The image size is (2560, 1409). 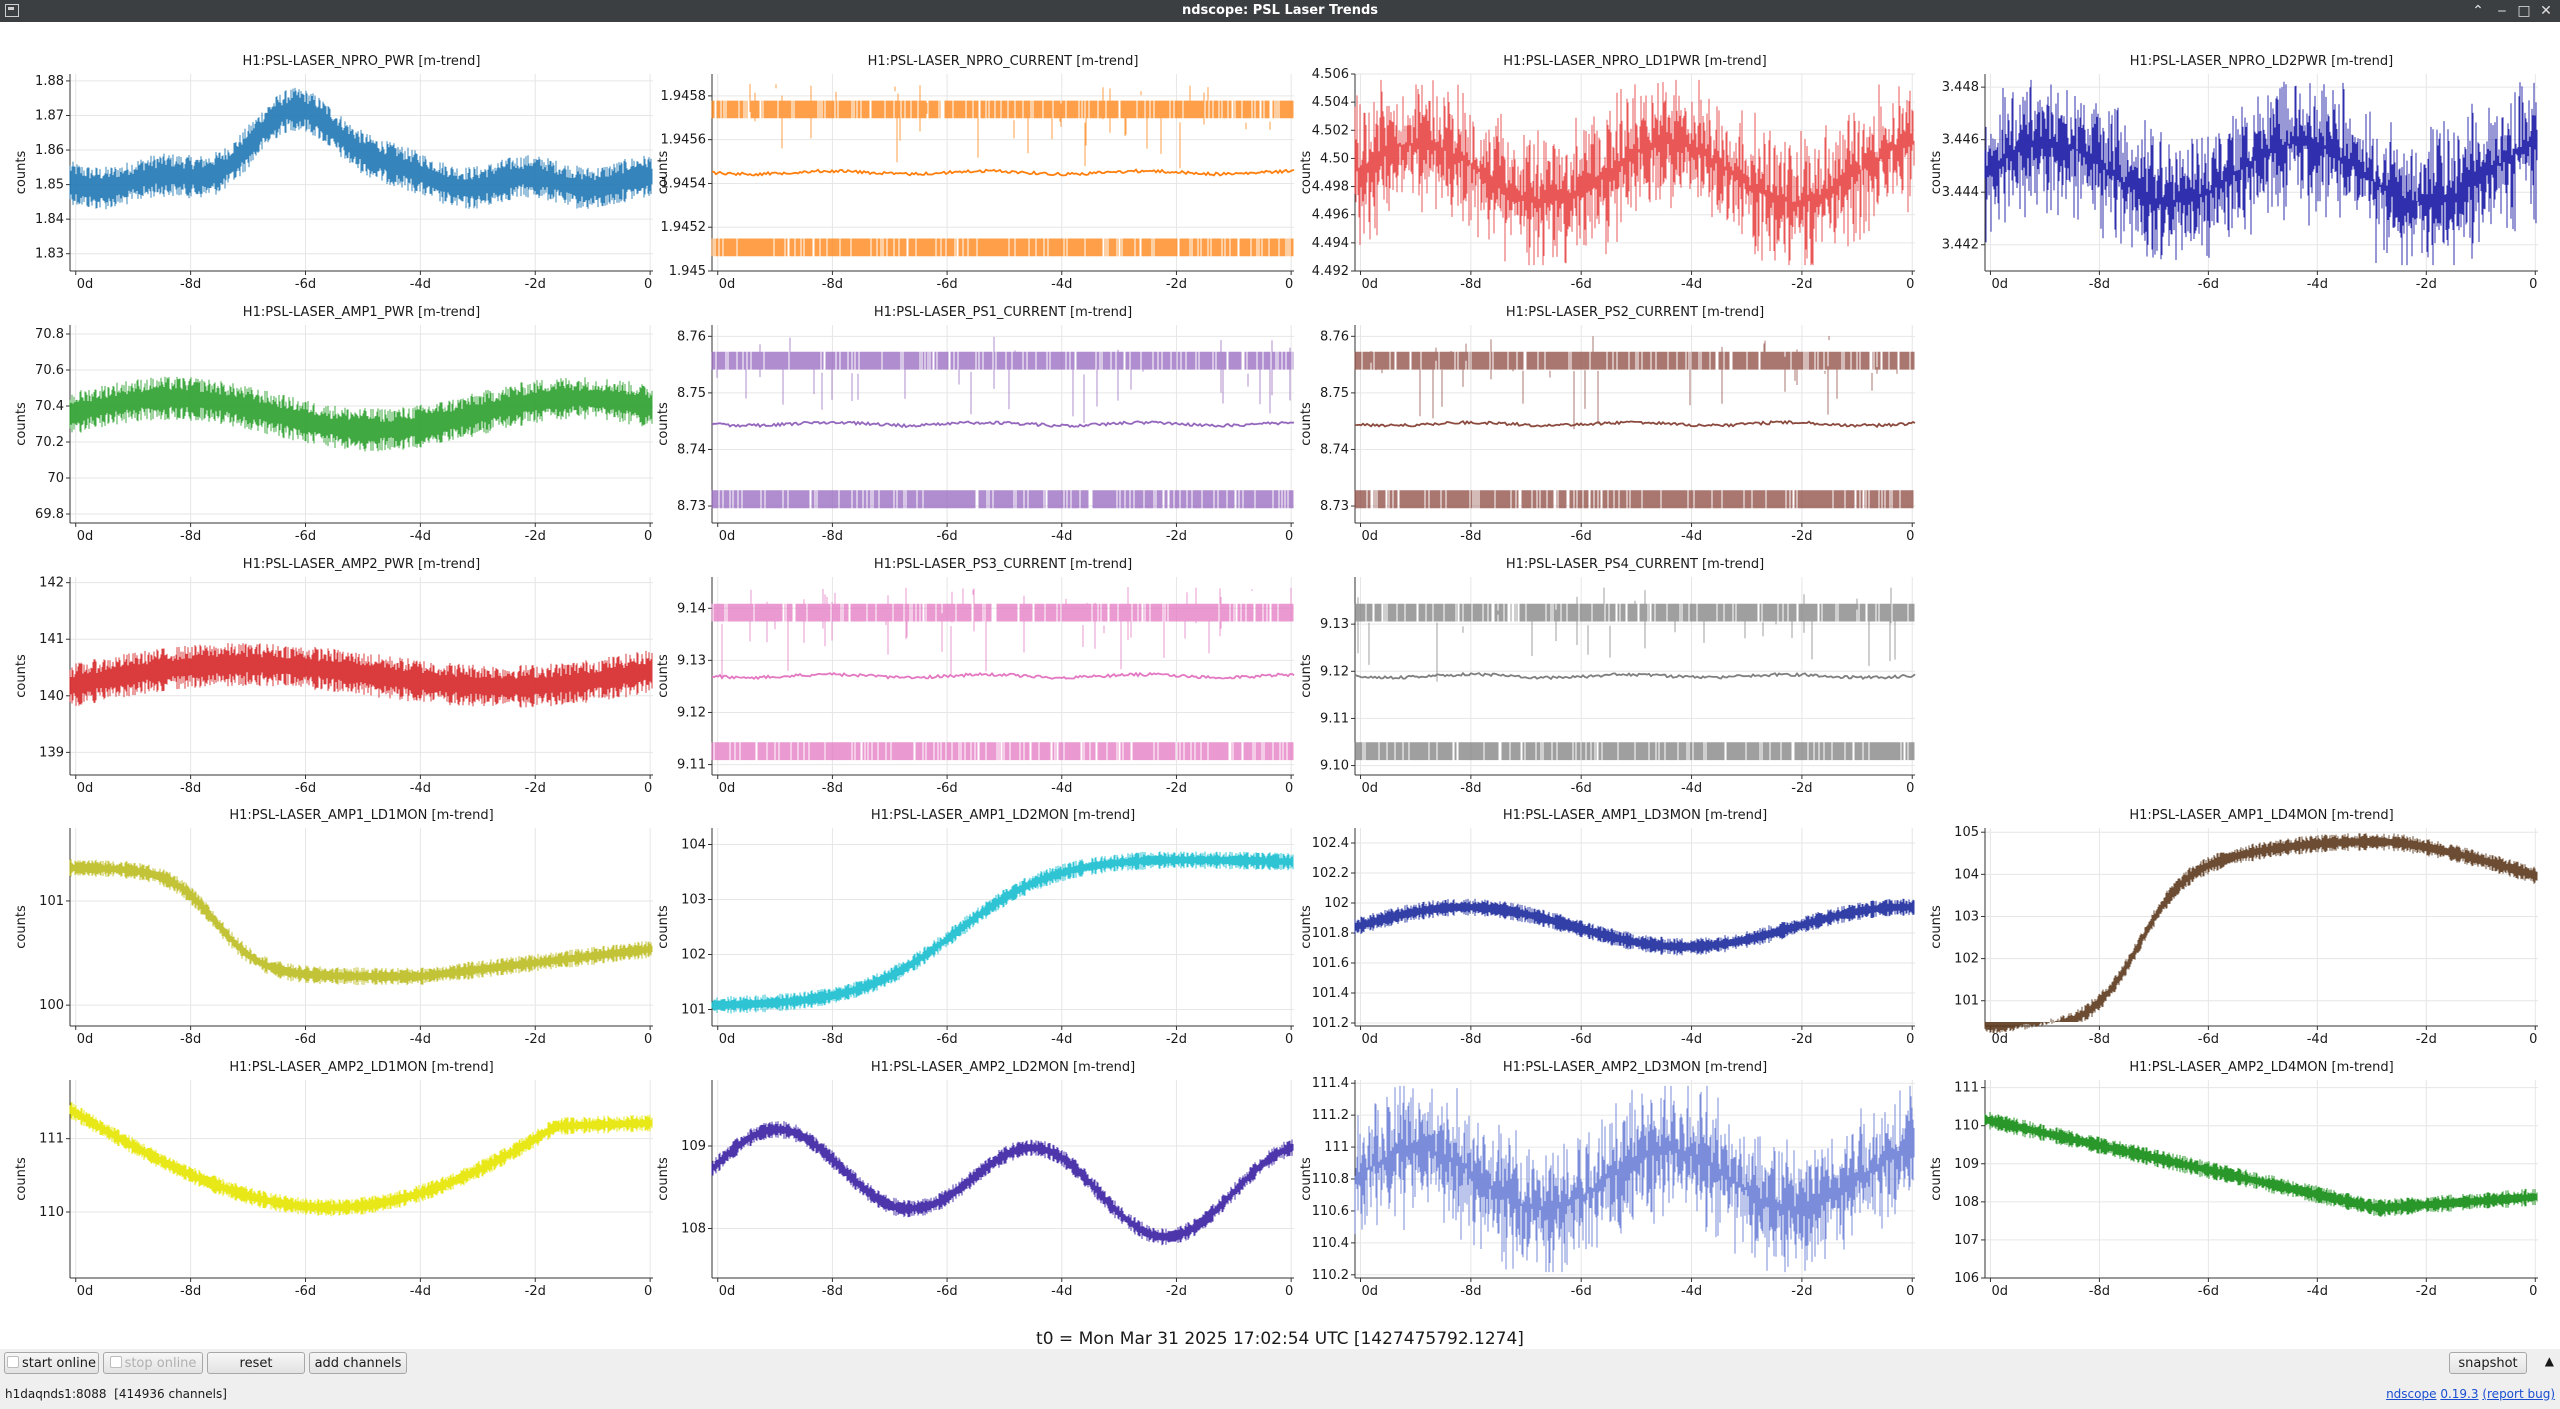 I want to click on start-online-button: start online, so click(x=51, y=1363).